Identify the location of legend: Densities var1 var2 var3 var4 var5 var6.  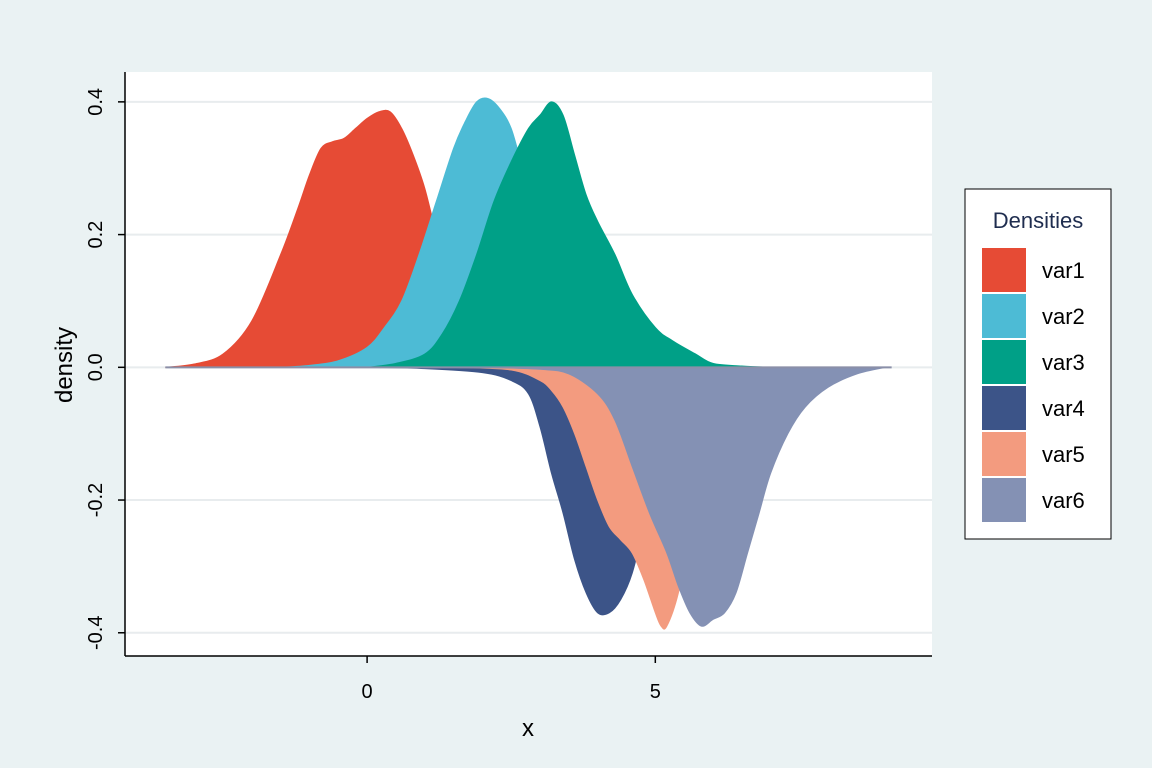
(1038, 364).